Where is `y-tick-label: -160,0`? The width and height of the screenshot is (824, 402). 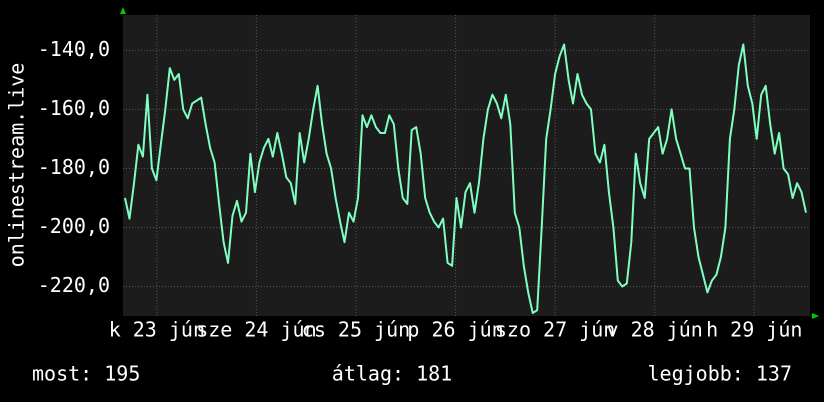 y-tick-label: -160,0 is located at coordinates (74, 108).